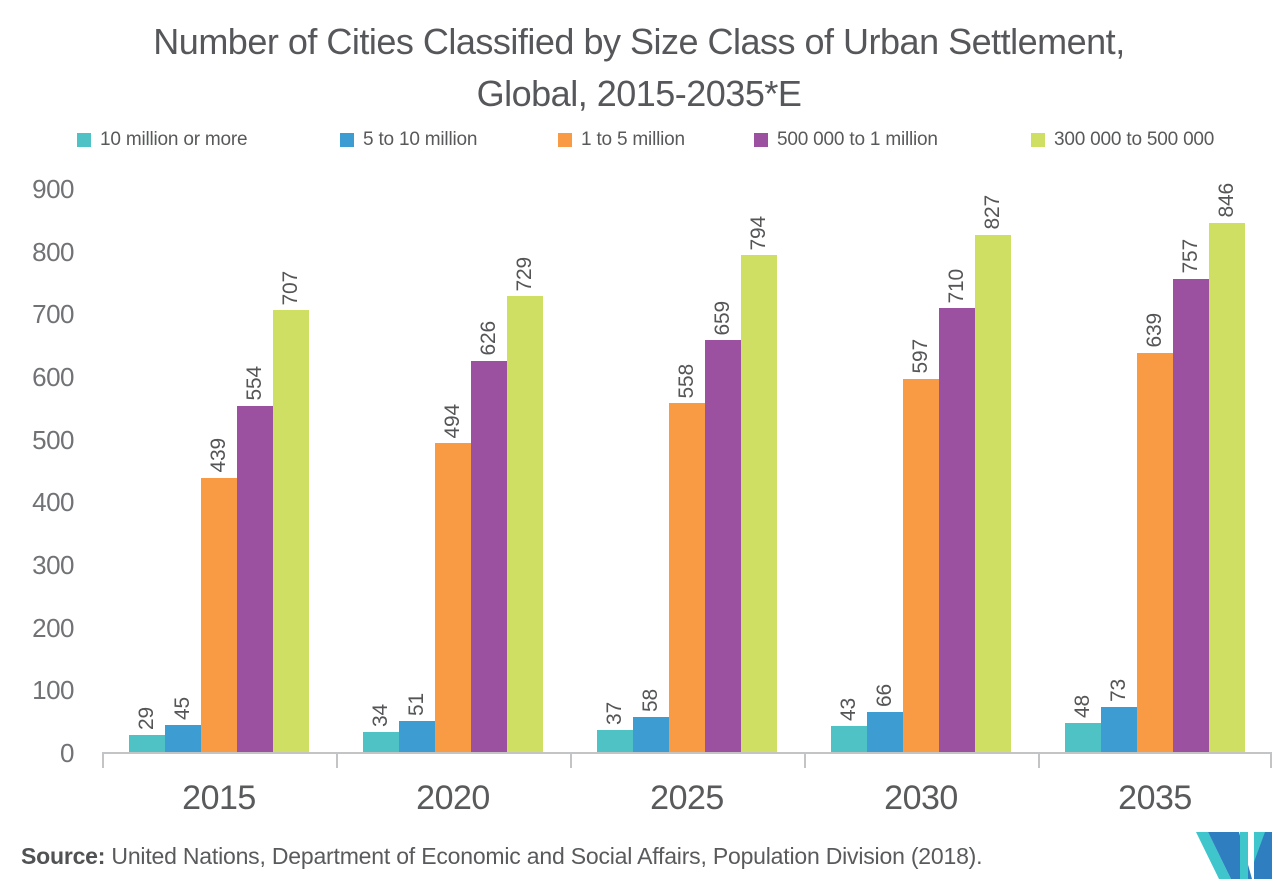  I want to click on bar-group-2015: 29 45 439 554 707, so click(219, 471).